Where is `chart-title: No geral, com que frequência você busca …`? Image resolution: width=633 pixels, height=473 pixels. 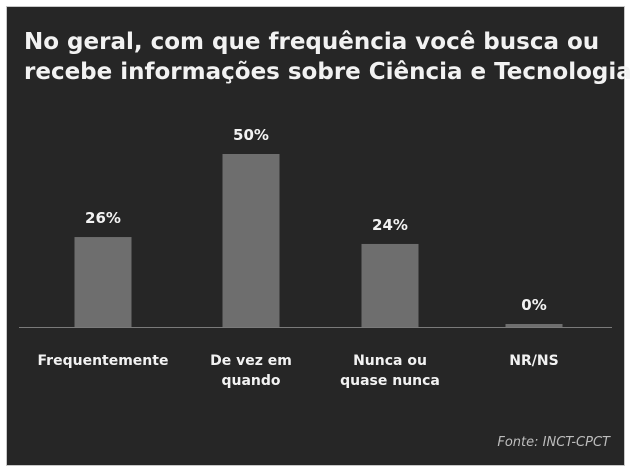
chart-title: No geral, com que frequência você busca … is located at coordinates (328, 57).